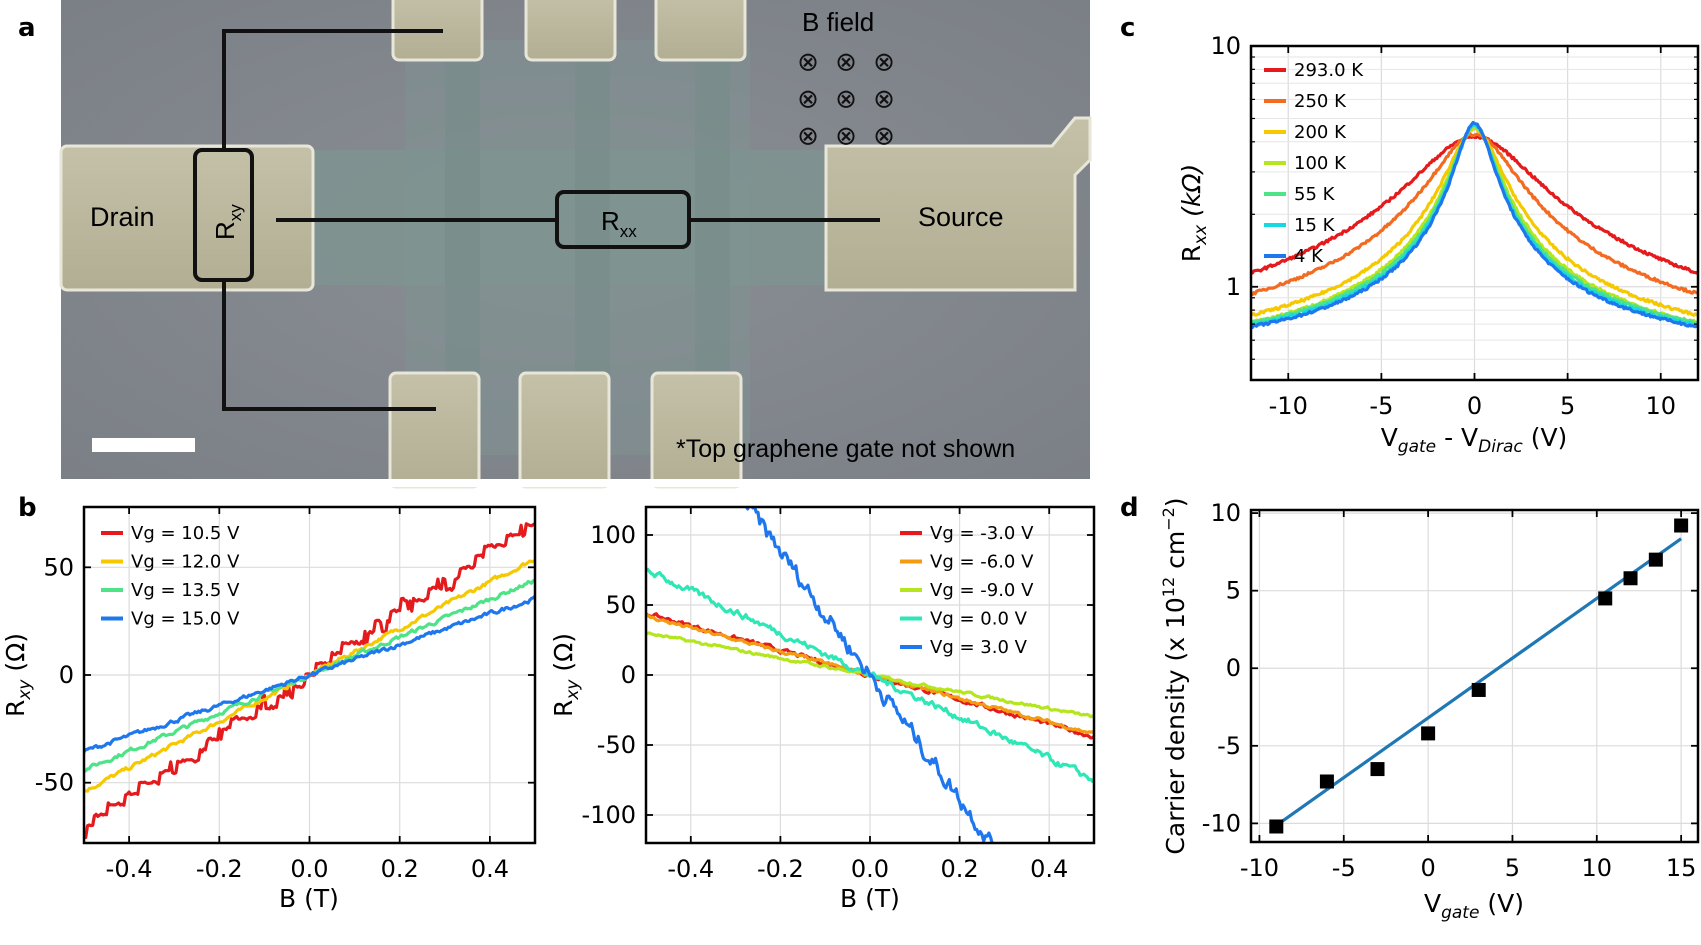  Describe the element at coordinates (619, 223) in the screenshot. I see `rxx-label: Rxx` at that location.